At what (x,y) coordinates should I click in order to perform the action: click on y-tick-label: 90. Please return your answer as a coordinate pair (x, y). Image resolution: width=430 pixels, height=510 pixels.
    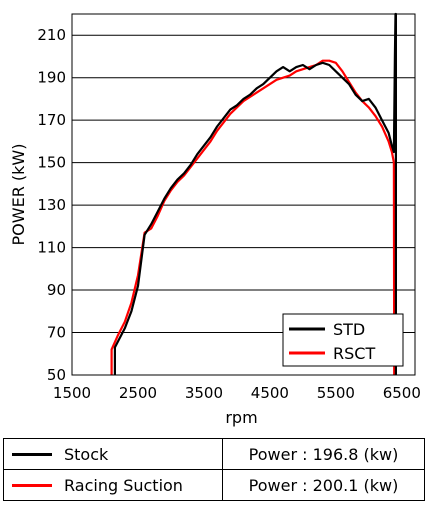
    Looking at the image, I should click on (56, 290).